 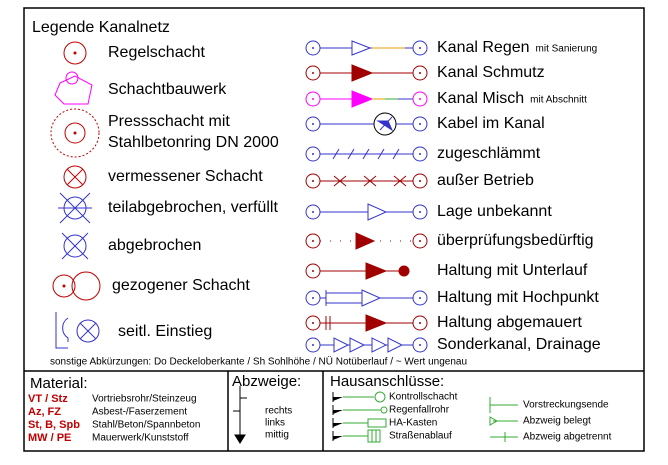 What do you see at coordinates (75, 208) in the screenshot?
I see `symbol-teilabgebrochen` at bounding box center [75, 208].